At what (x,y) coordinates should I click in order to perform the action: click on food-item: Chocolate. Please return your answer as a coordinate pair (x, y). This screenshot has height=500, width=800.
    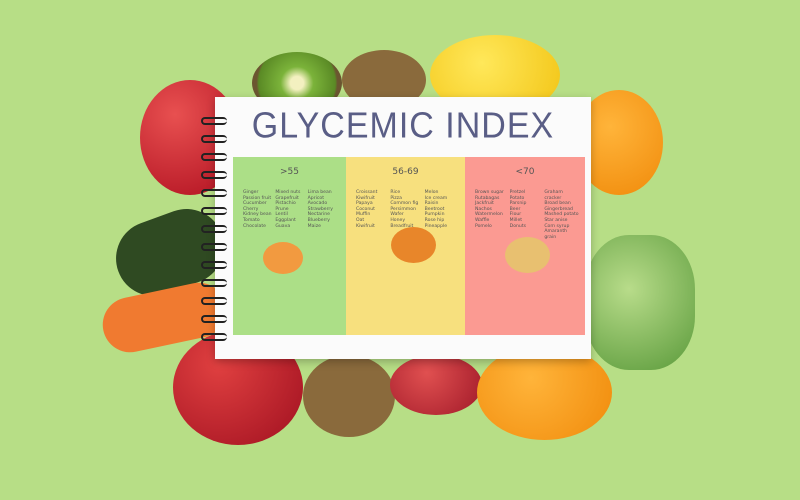
    Looking at the image, I should click on (254, 226).